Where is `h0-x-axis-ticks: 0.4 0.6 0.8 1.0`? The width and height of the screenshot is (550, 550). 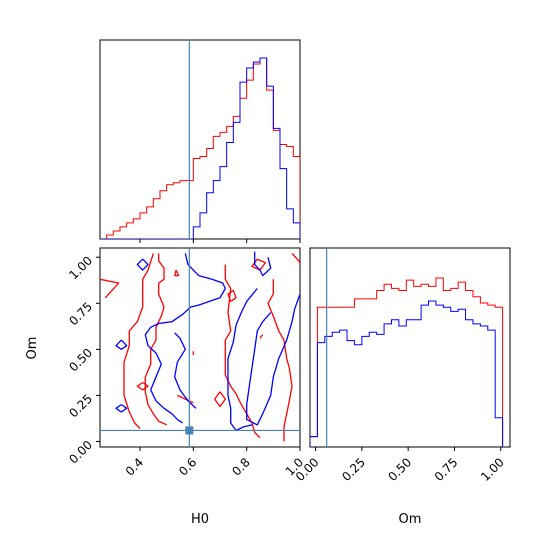 h0-x-axis-ticks: 0.4 0.6 0.8 1.0 is located at coordinates (214, 463).